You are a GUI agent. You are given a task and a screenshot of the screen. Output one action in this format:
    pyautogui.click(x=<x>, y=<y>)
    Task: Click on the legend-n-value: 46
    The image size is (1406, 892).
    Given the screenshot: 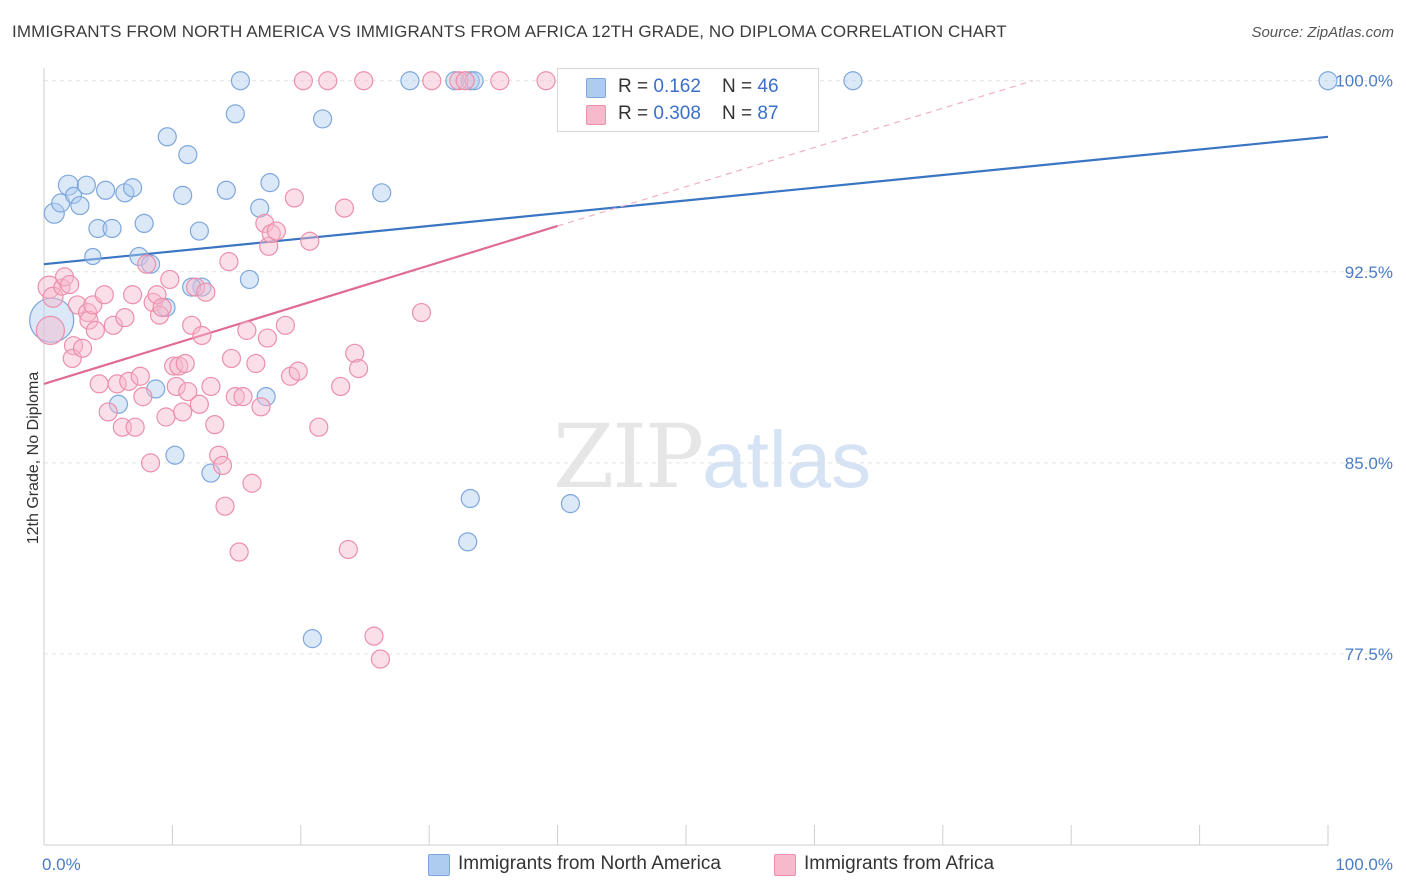 What is the action you would take?
    pyautogui.click(x=768, y=86)
    